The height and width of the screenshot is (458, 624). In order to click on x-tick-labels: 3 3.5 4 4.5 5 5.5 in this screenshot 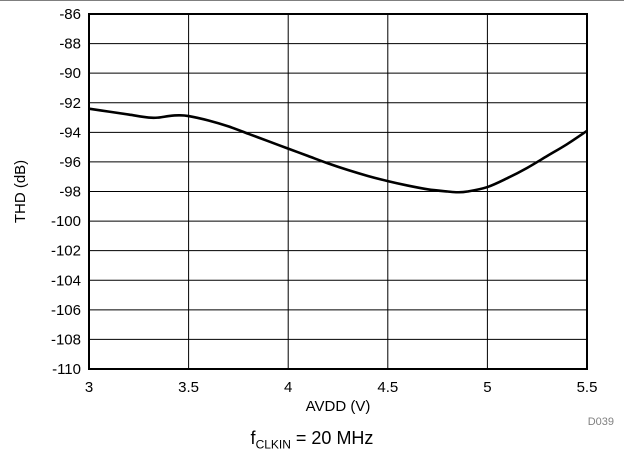, I will do `click(341, 387)`.